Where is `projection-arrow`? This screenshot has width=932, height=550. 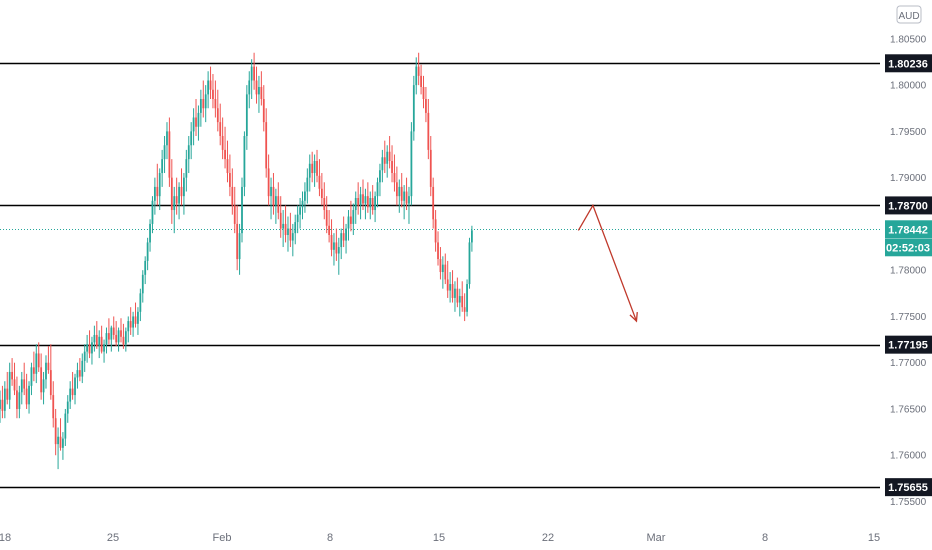
projection-arrow is located at coordinates (607, 262).